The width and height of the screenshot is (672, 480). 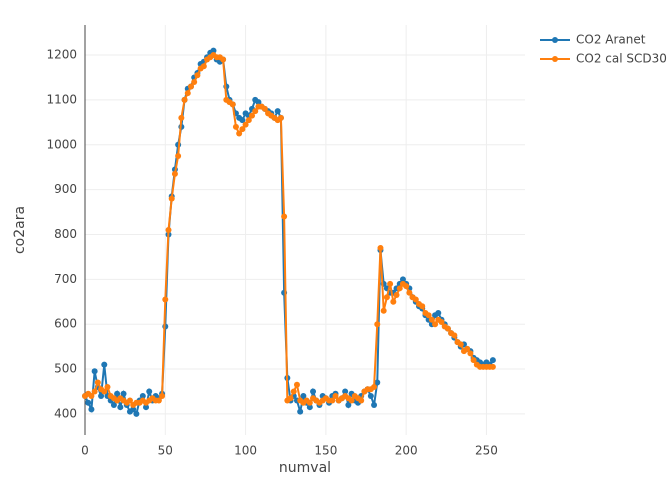 What do you see at coordinates (65, 324) in the screenshot?
I see `y-tick-label: 600` at bounding box center [65, 324].